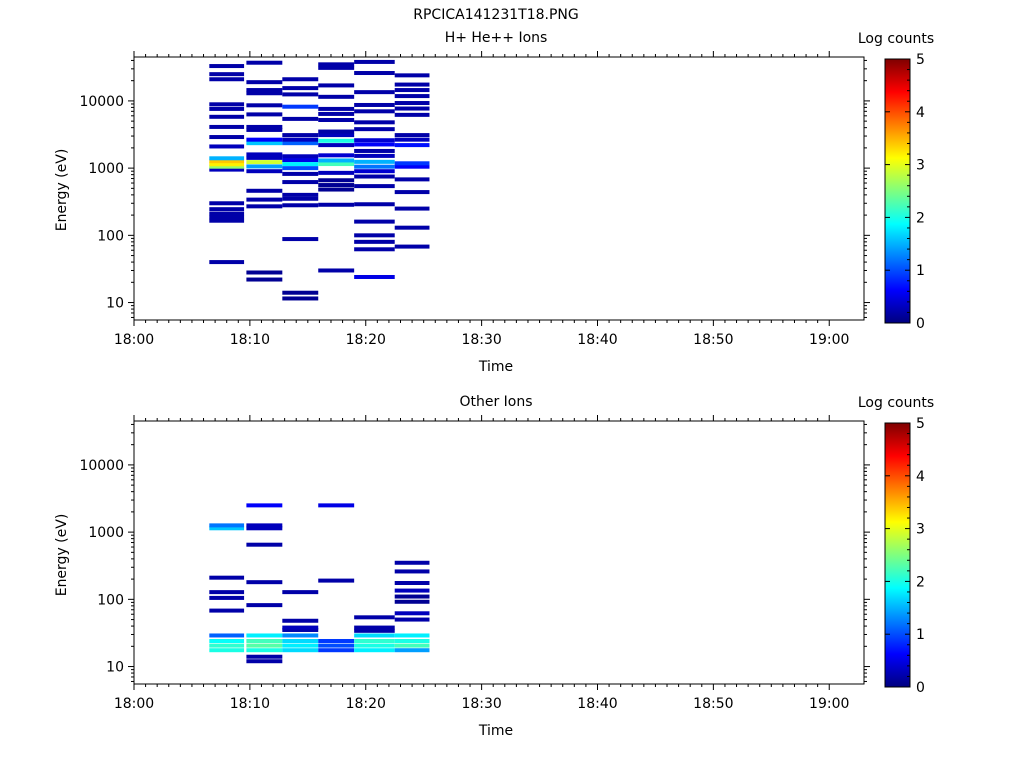 The width and height of the screenshot is (1024, 768). Describe the element at coordinates (481, 340) in the screenshot. I see `x-tick-label: 18:30` at that location.